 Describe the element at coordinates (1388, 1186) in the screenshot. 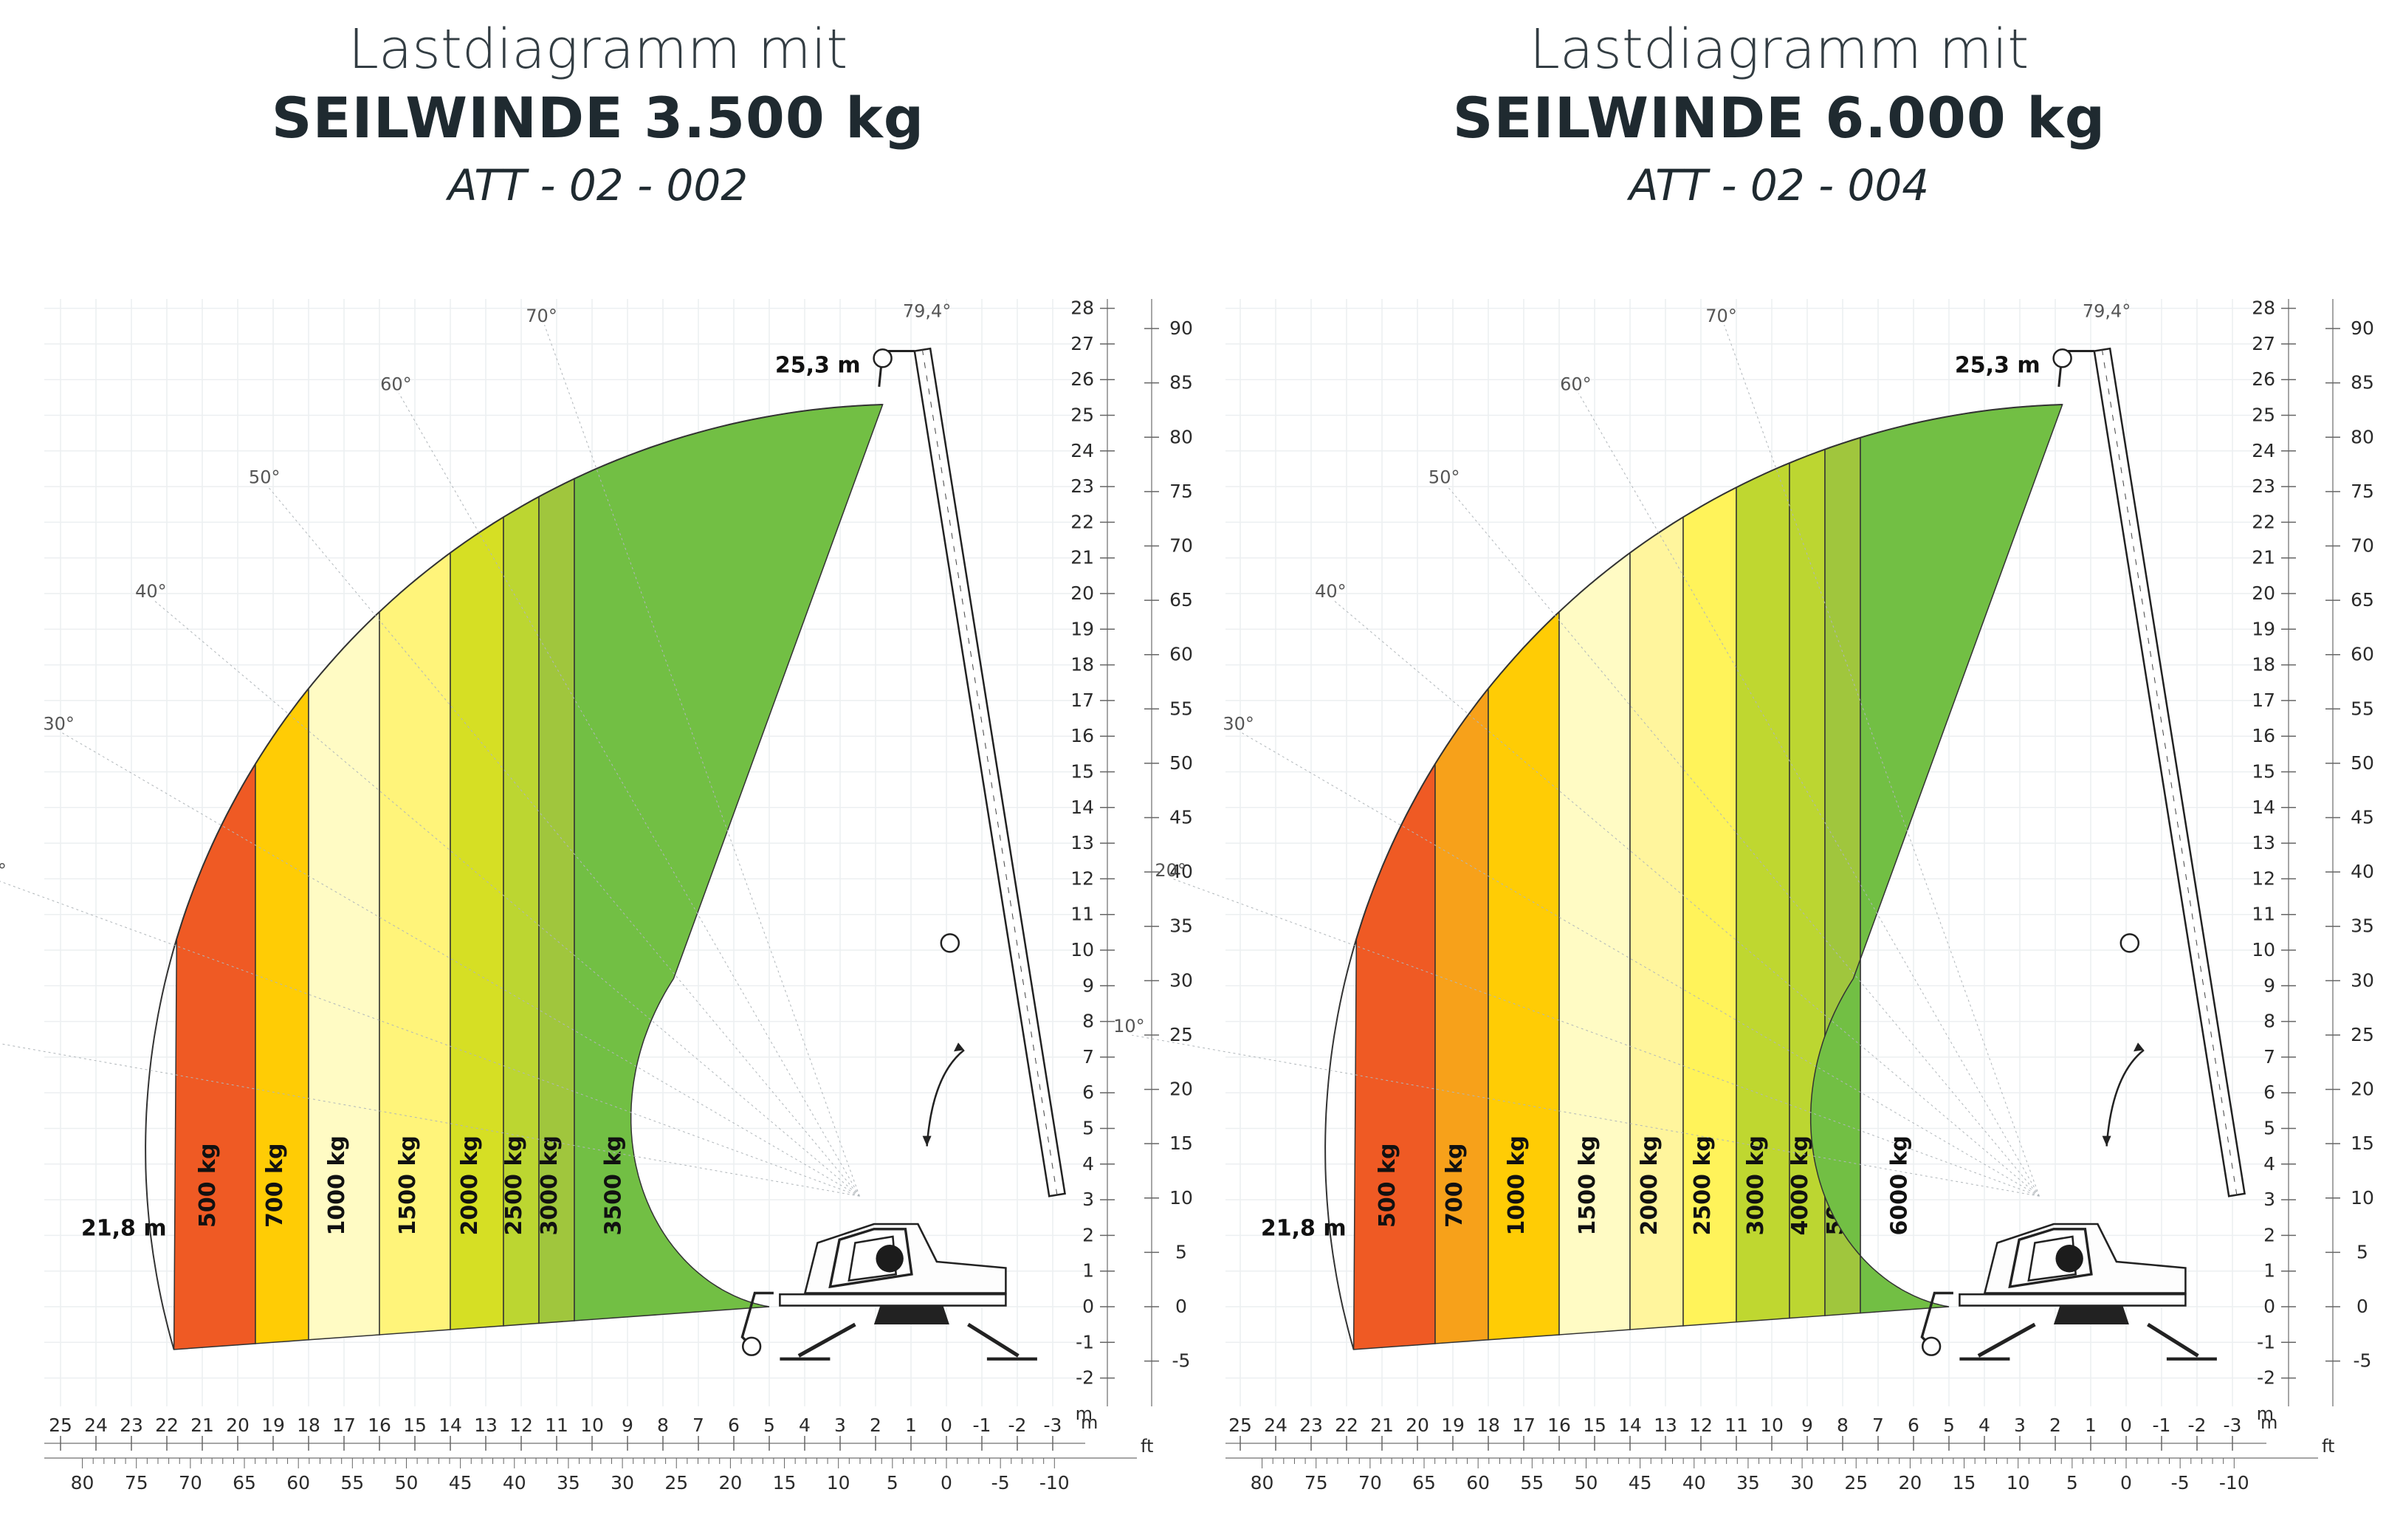

I see `zone-label: 500 kg` at that location.